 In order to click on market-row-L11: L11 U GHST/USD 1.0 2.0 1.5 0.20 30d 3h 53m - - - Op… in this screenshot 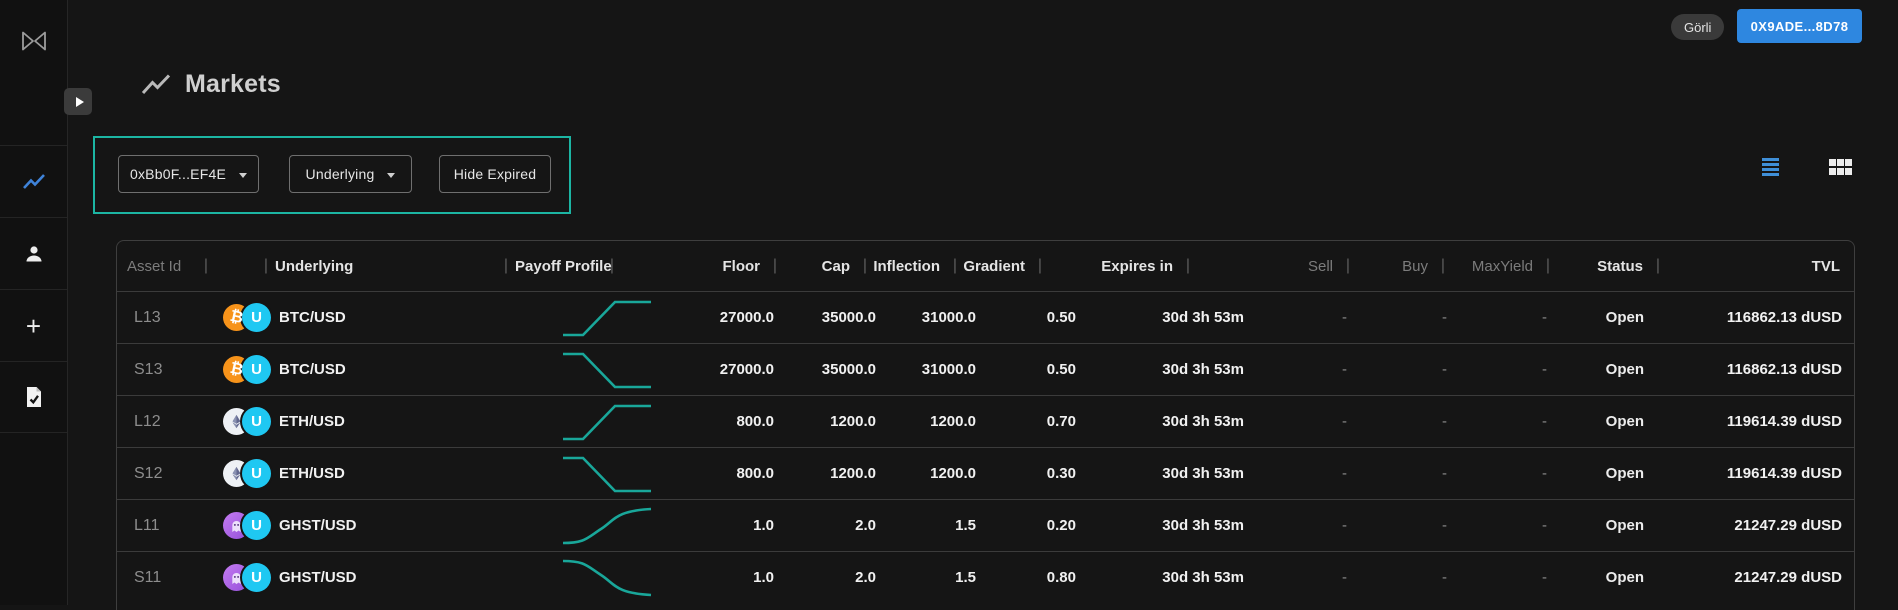, I will do `click(985, 525)`.